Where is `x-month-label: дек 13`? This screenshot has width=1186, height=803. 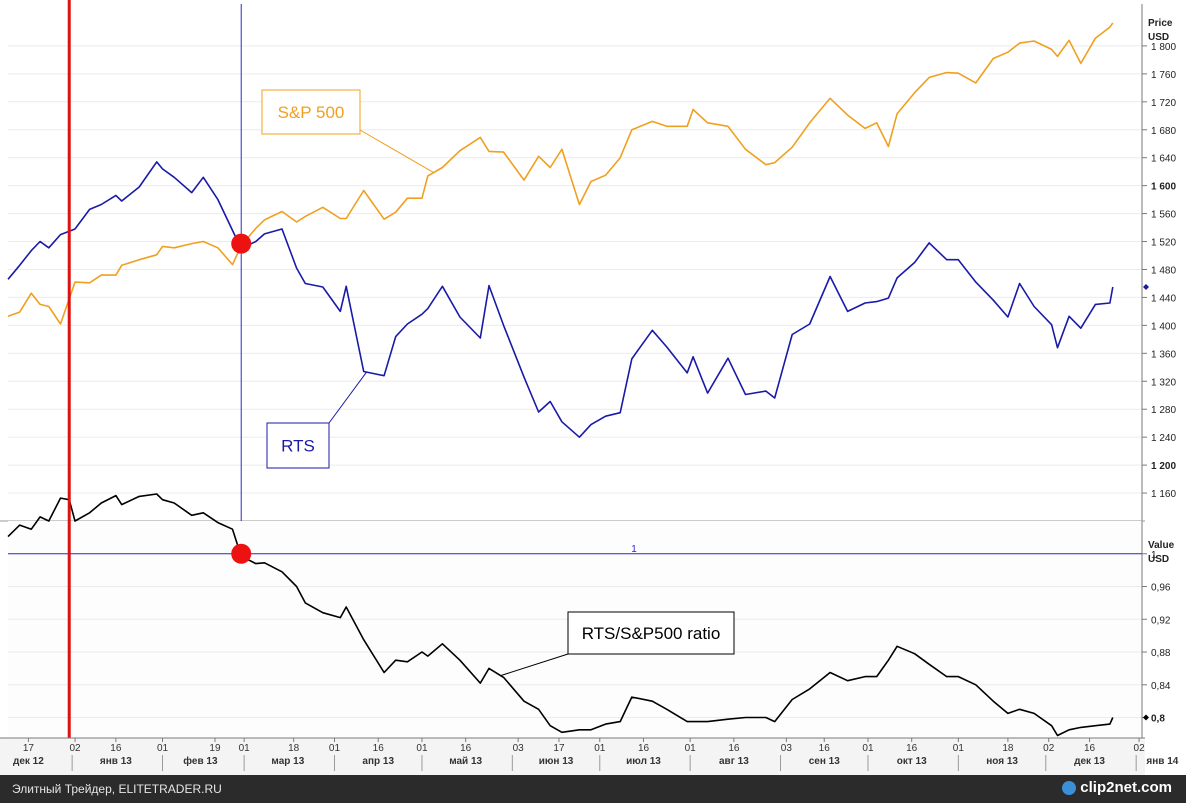
x-month-label: дек 13 is located at coordinates (1089, 761).